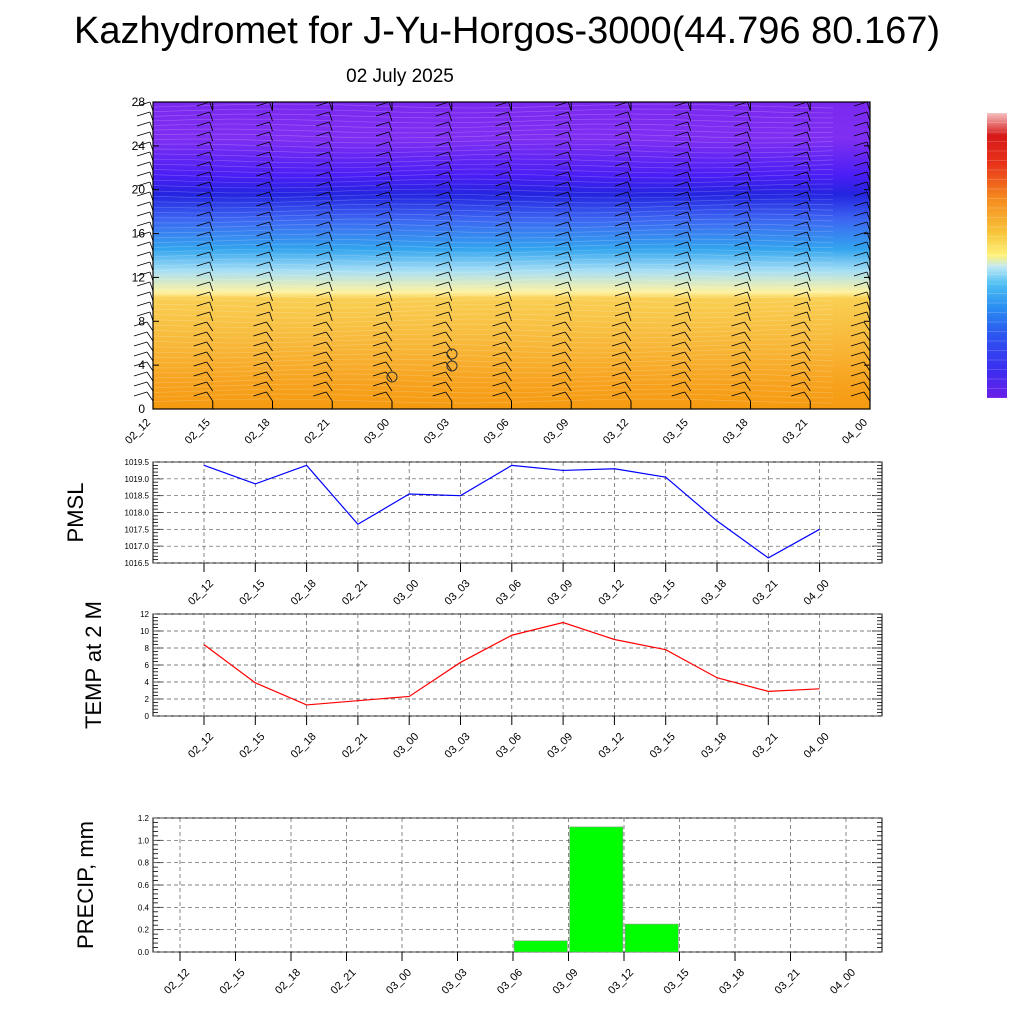  Describe the element at coordinates (437, 432) in the screenshot. I see `x-tick-label: 03_03` at that location.